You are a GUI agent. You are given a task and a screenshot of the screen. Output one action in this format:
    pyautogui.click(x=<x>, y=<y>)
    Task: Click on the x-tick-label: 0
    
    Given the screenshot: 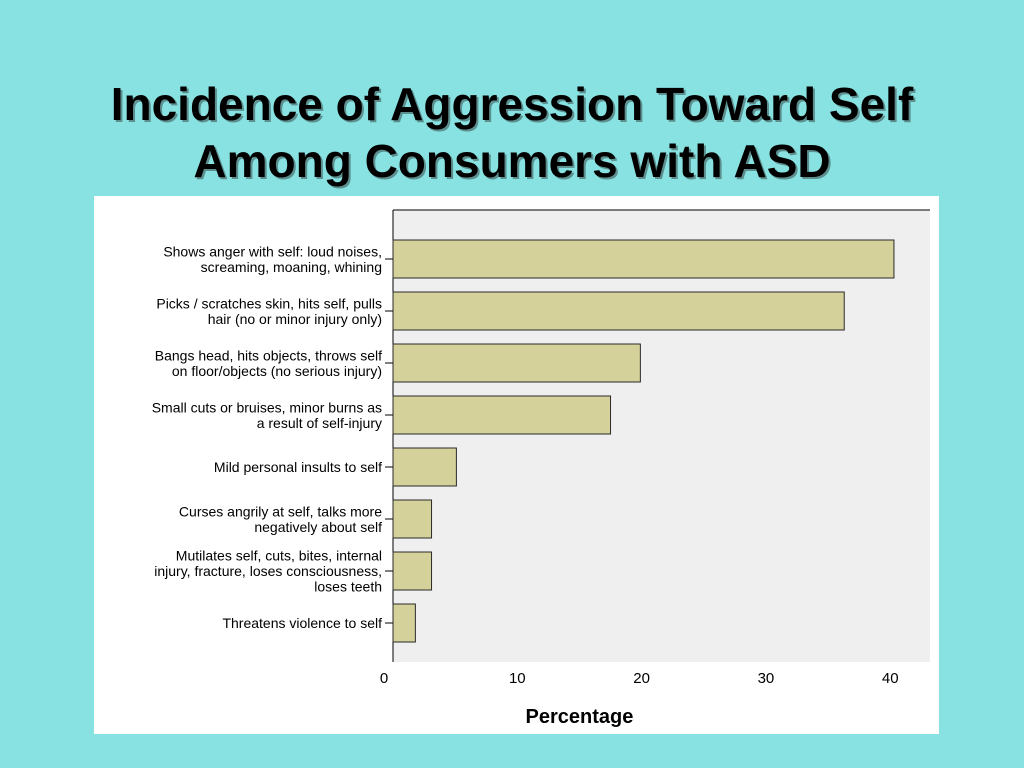 What is the action you would take?
    pyautogui.click(x=384, y=678)
    